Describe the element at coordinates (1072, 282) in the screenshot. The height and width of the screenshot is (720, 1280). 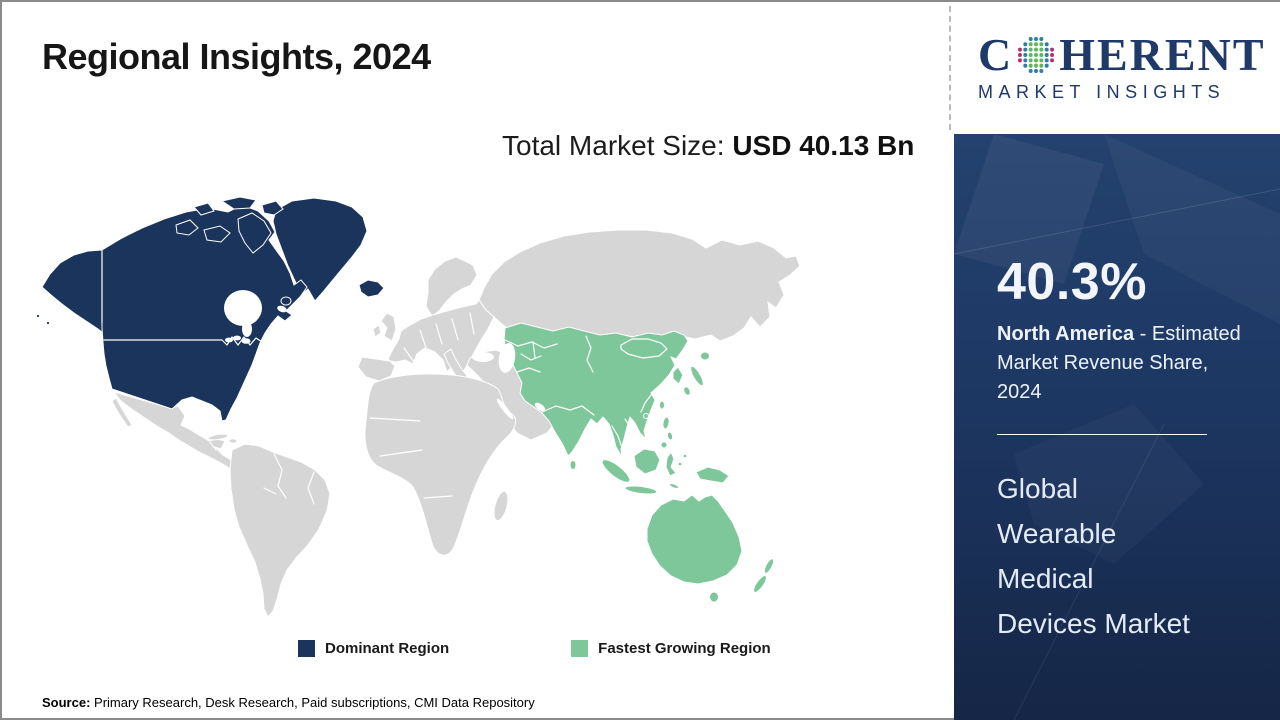
I see `revenue-share-value: 40.3%` at that location.